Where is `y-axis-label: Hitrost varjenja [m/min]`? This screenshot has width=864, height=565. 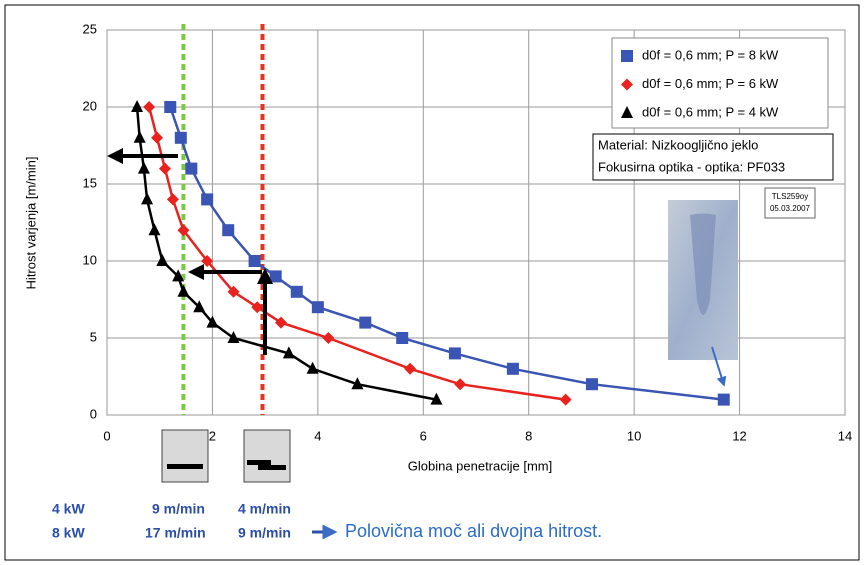
y-axis-label: Hitrost varjenja [m/min] is located at coordinates (30, 223).